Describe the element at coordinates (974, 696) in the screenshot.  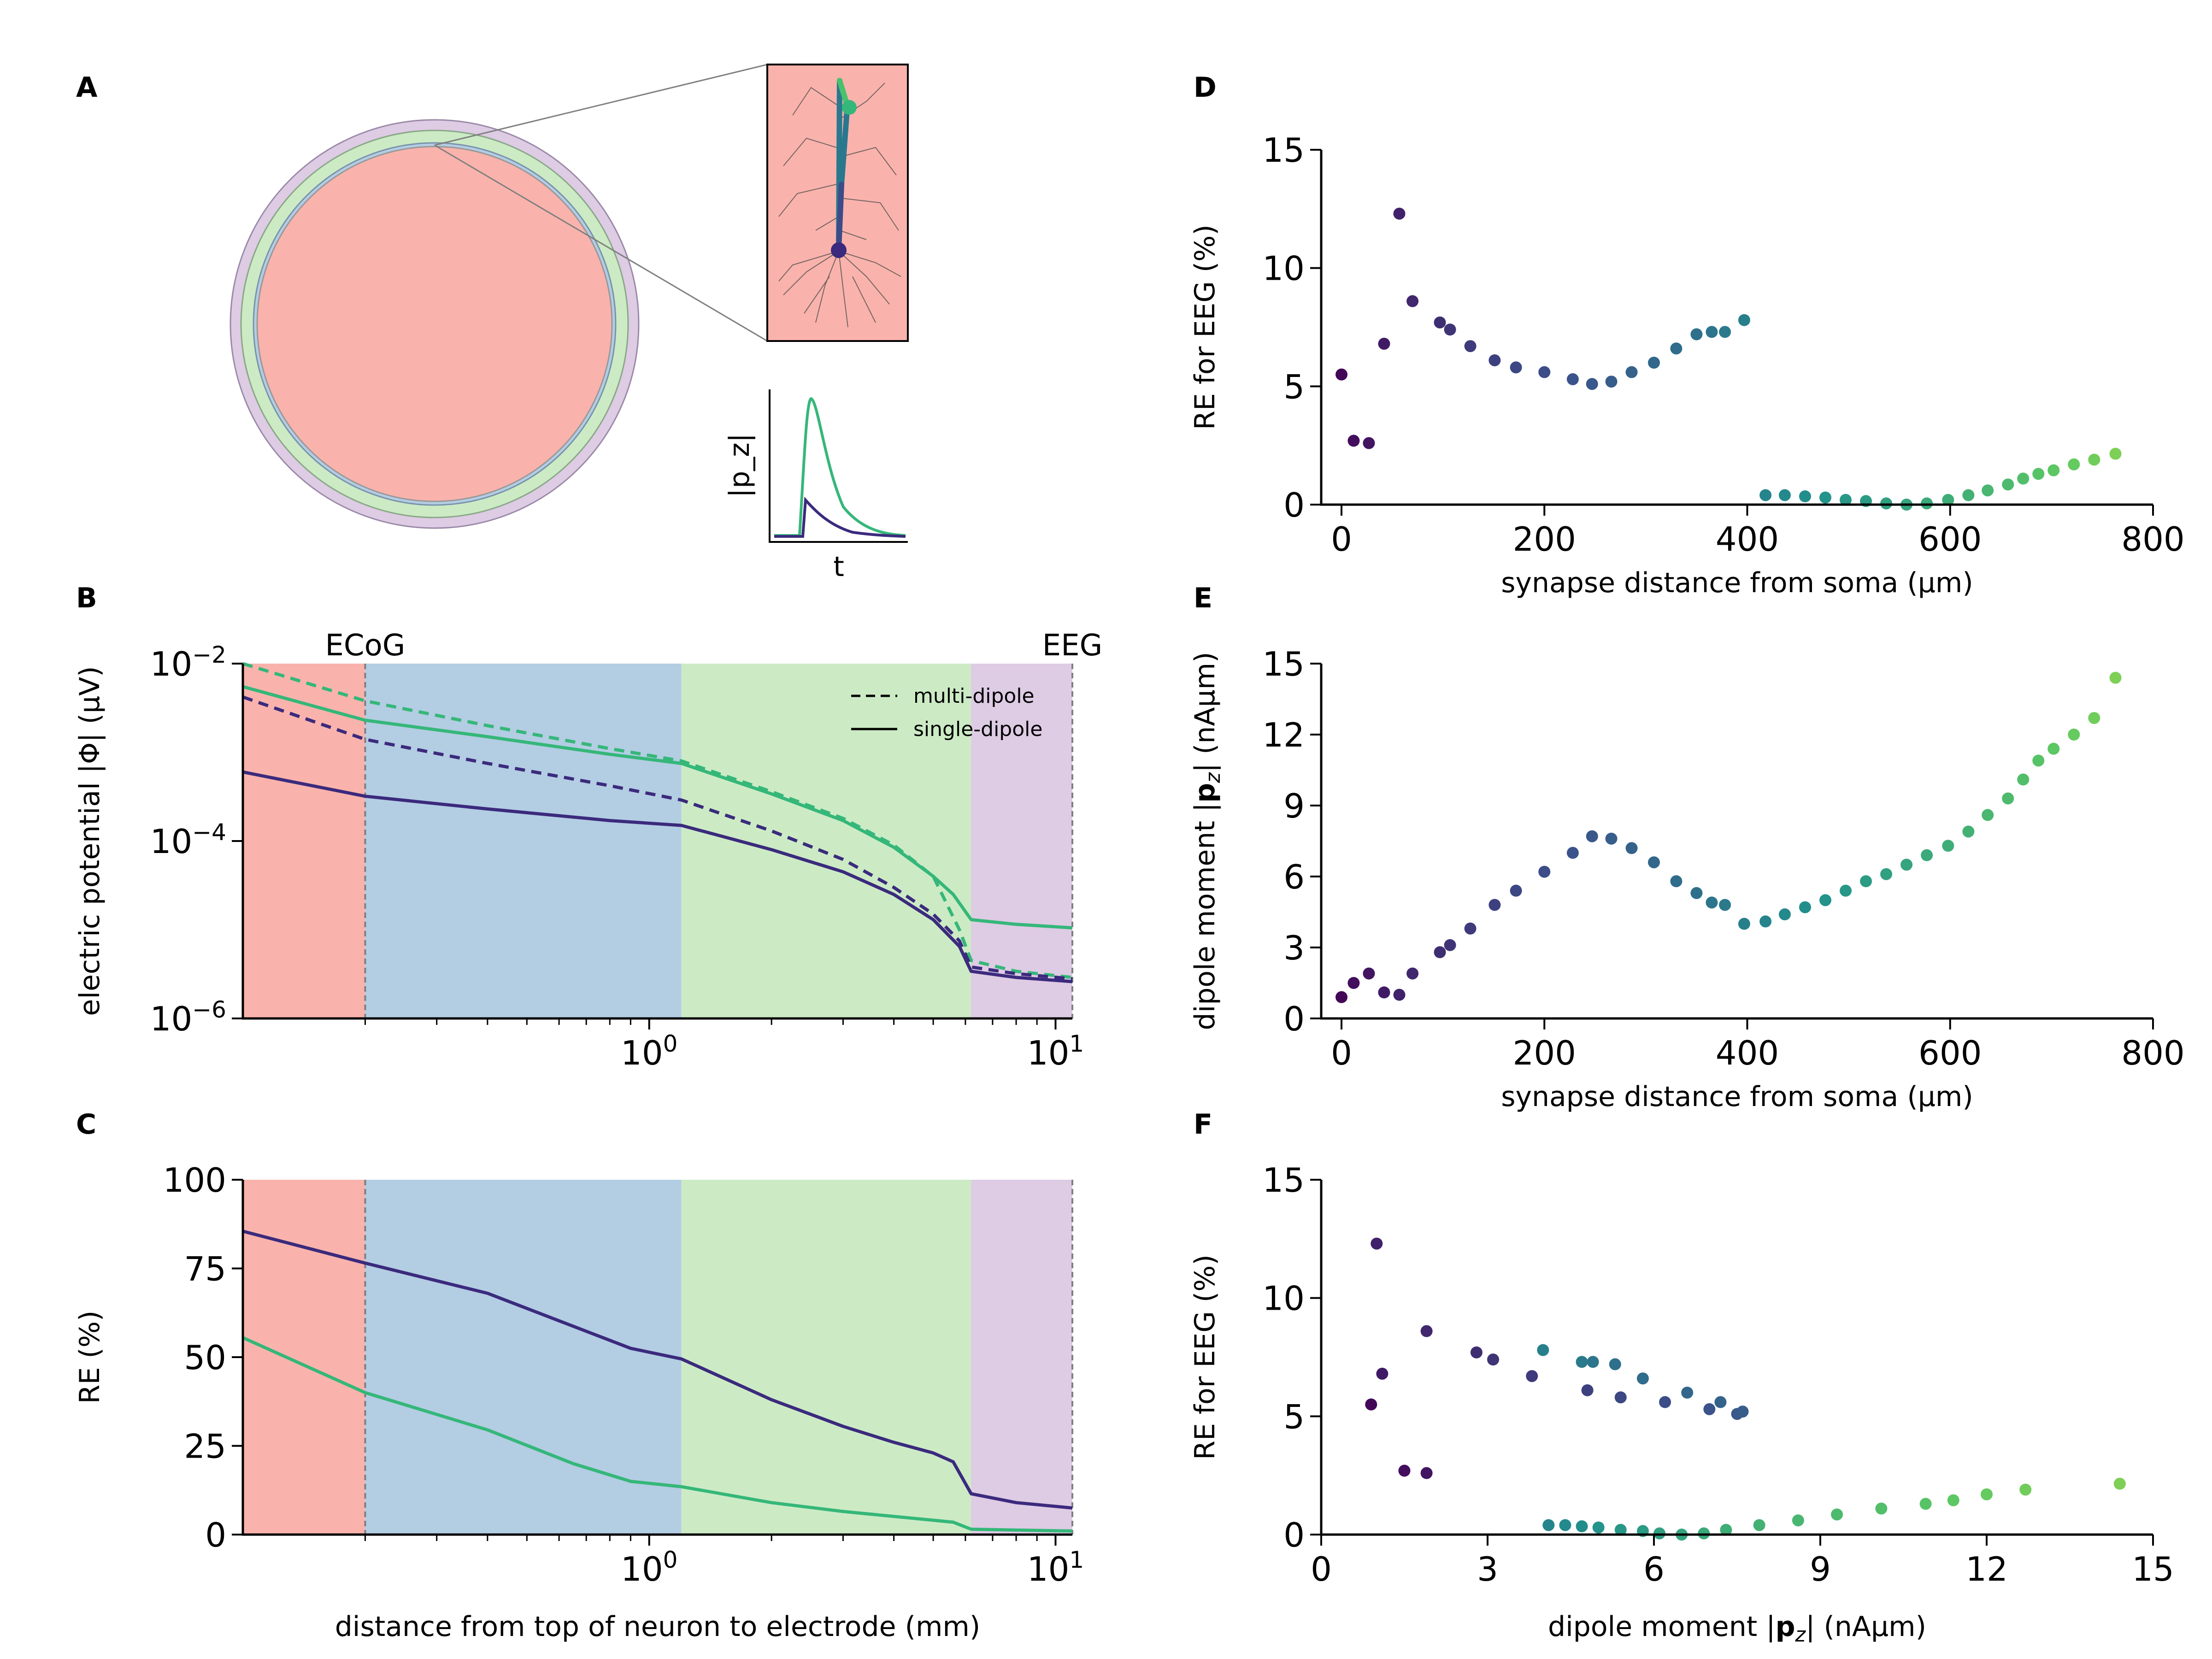
I see `legend-label-dashed: multi-dipole` at that location.